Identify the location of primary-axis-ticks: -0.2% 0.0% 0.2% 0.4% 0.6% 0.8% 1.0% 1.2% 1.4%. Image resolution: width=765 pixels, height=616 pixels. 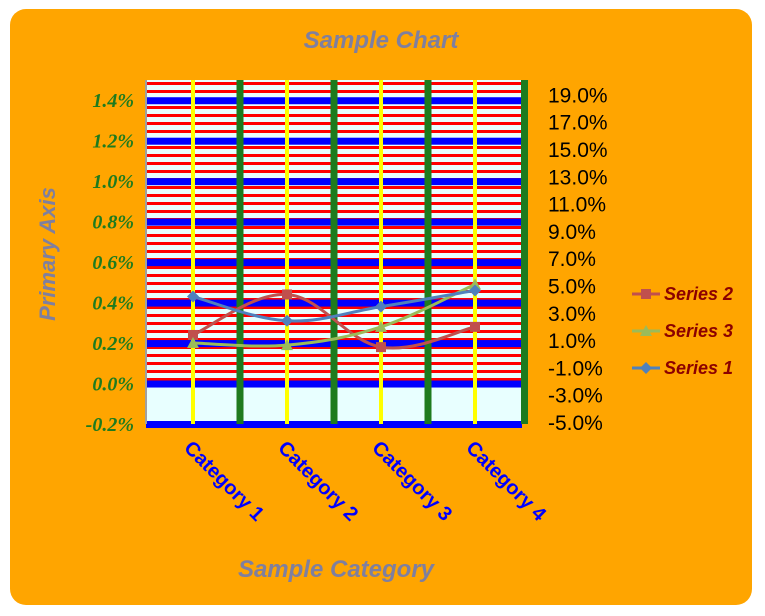
(110, 263).